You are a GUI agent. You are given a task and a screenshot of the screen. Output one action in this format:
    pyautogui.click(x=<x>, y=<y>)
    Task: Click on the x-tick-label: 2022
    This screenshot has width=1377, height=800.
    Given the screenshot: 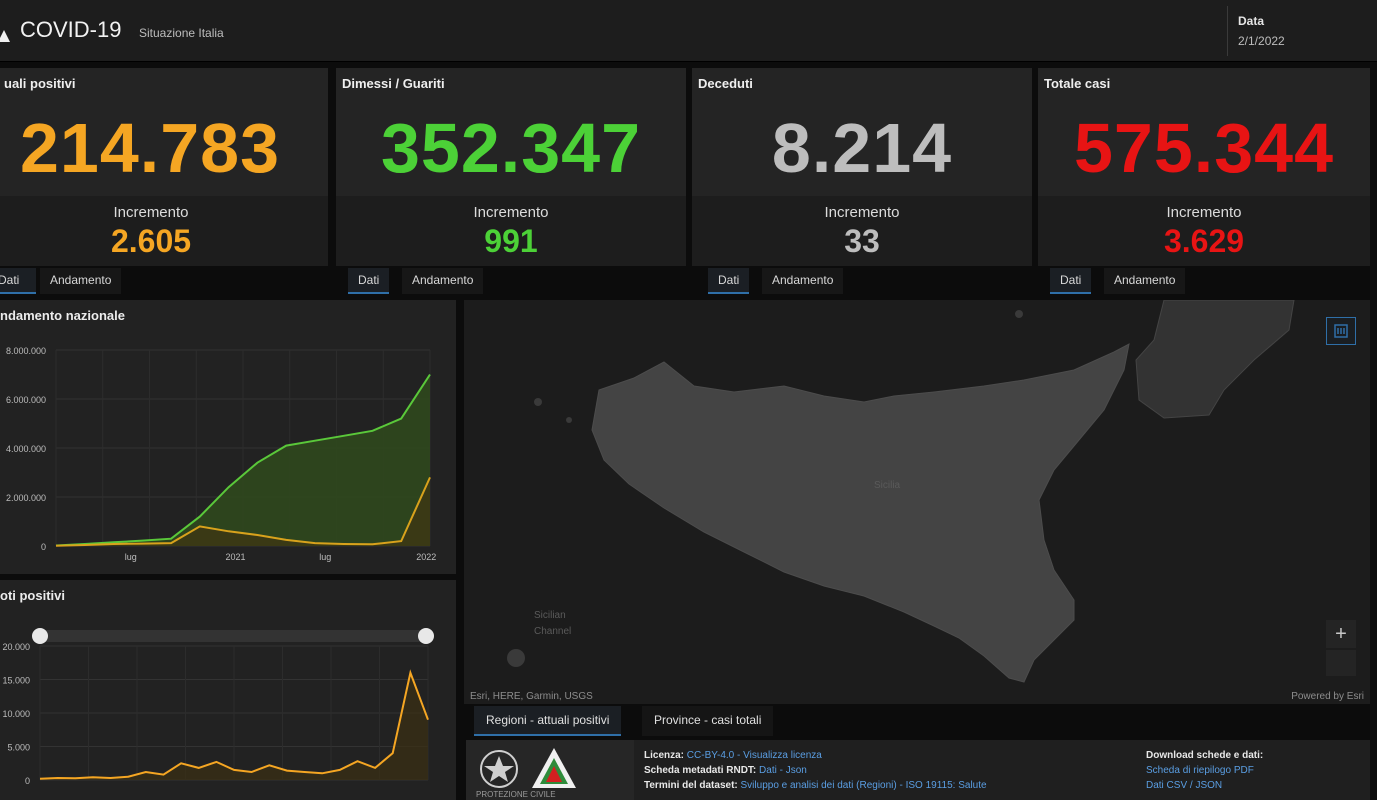 What is the action you would take?
    pyautogui.click(x=426, y=557)
    